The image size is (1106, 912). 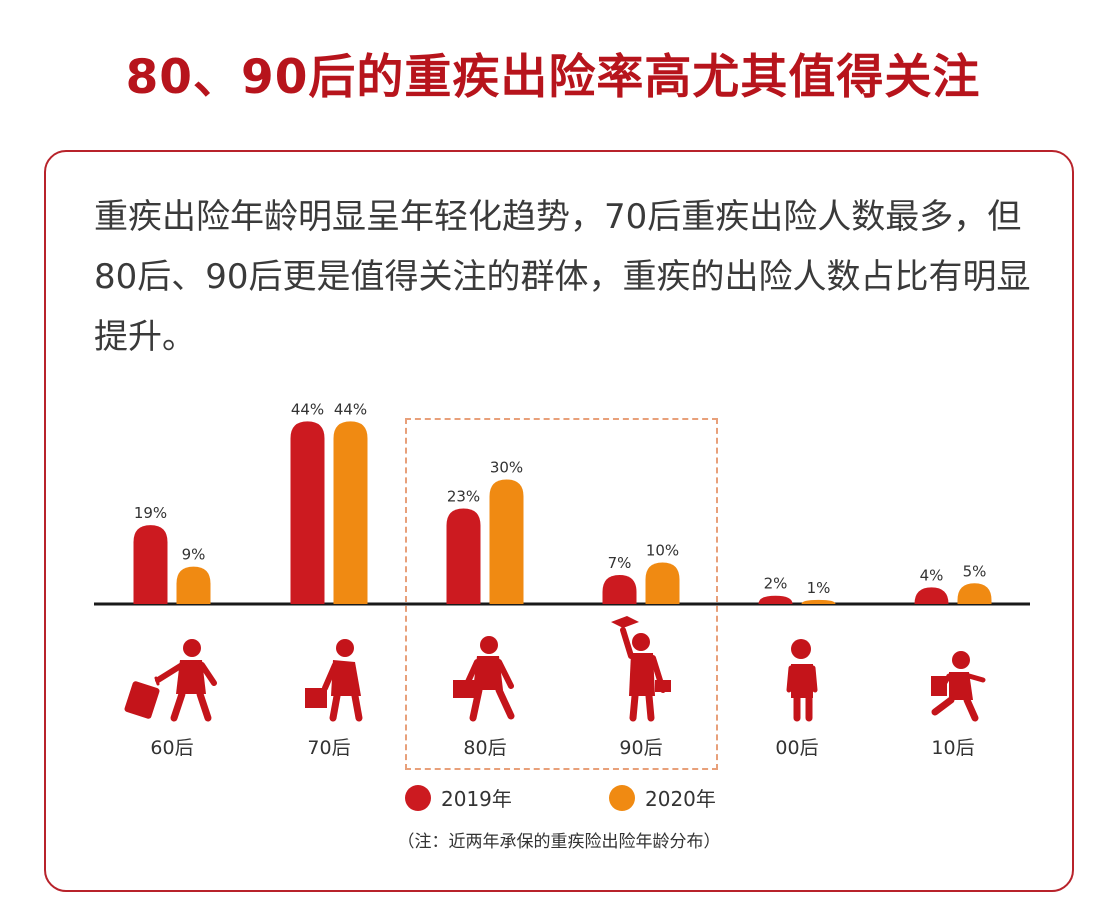 What do you see at coordinates (952, 748) in the screenshot?
I see `category-label: 10后` at bounding box center [952, 748].